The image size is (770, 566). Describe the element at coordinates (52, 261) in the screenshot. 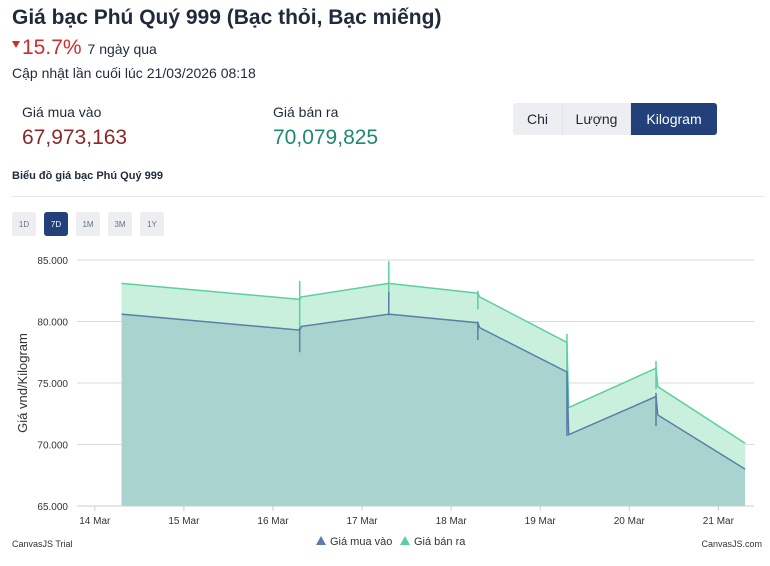

I see `y-tick-label: 85.000` at that location.